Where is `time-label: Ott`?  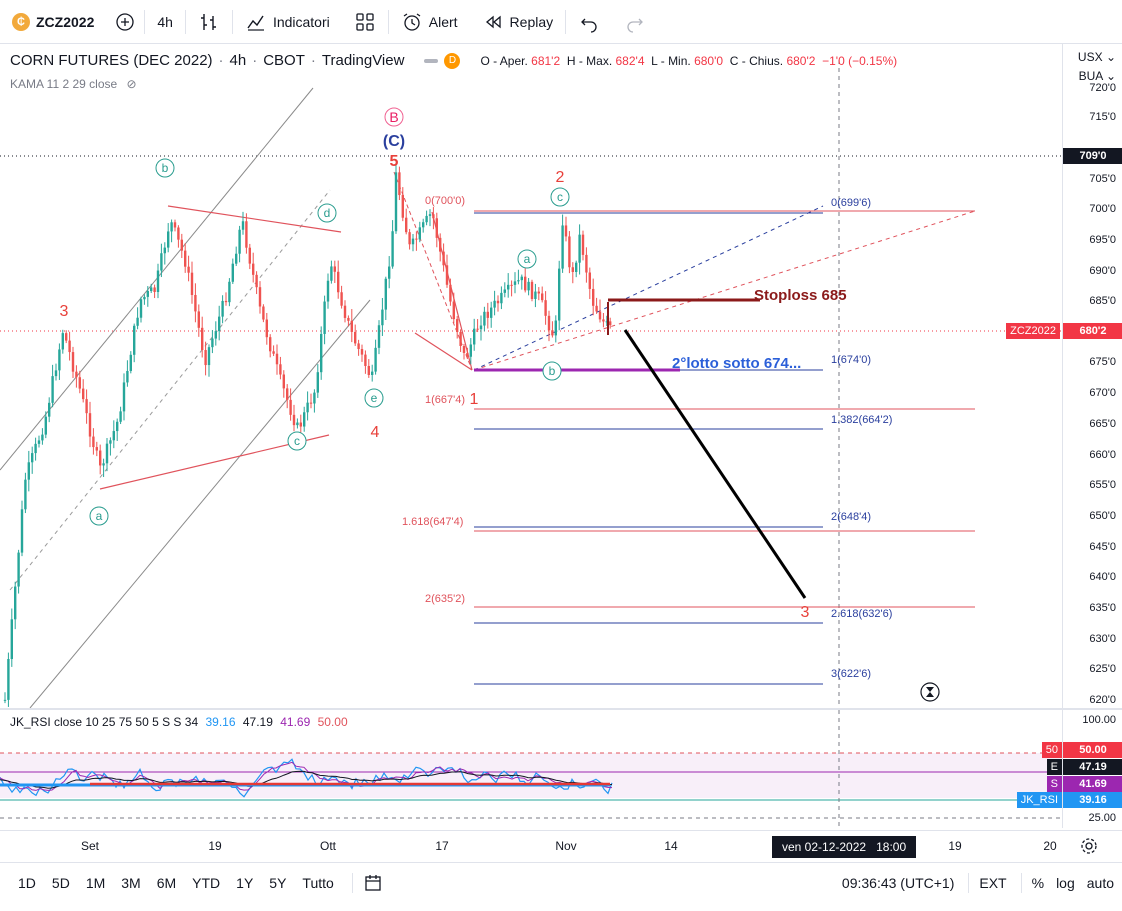 time-label: Ott is located at coordinates (328, 846).